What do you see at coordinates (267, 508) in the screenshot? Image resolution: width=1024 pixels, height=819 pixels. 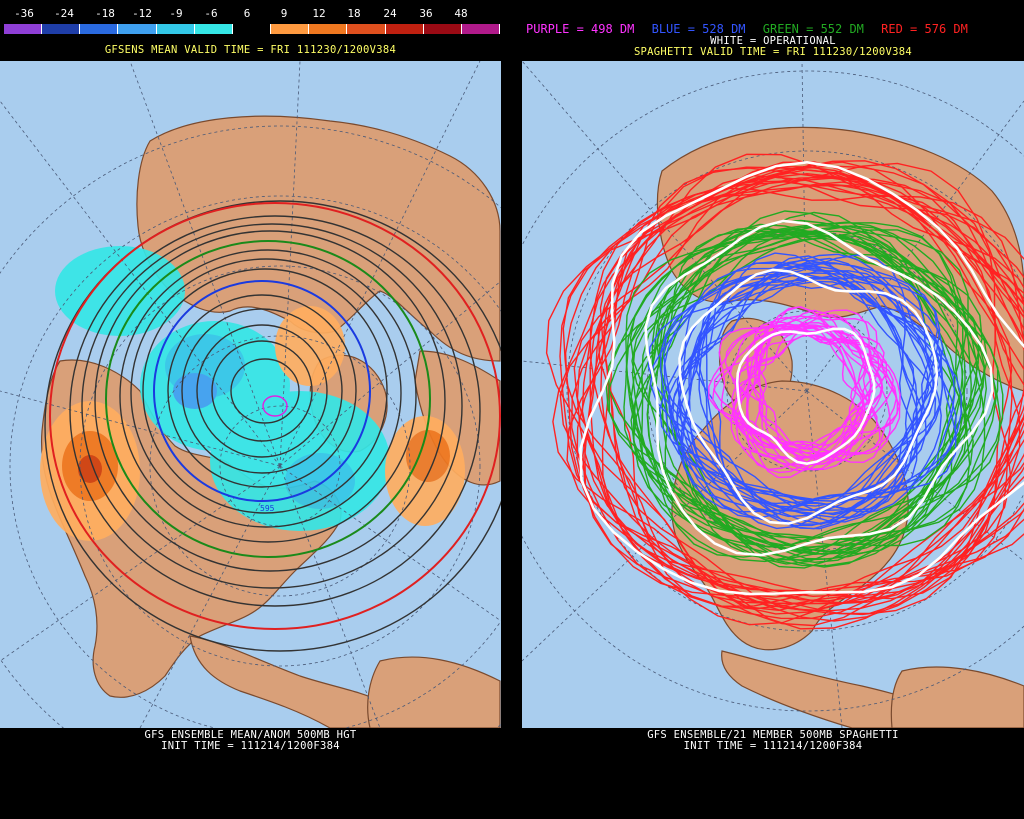 I see `contour-label: 595` at bounding box center [267, 508].